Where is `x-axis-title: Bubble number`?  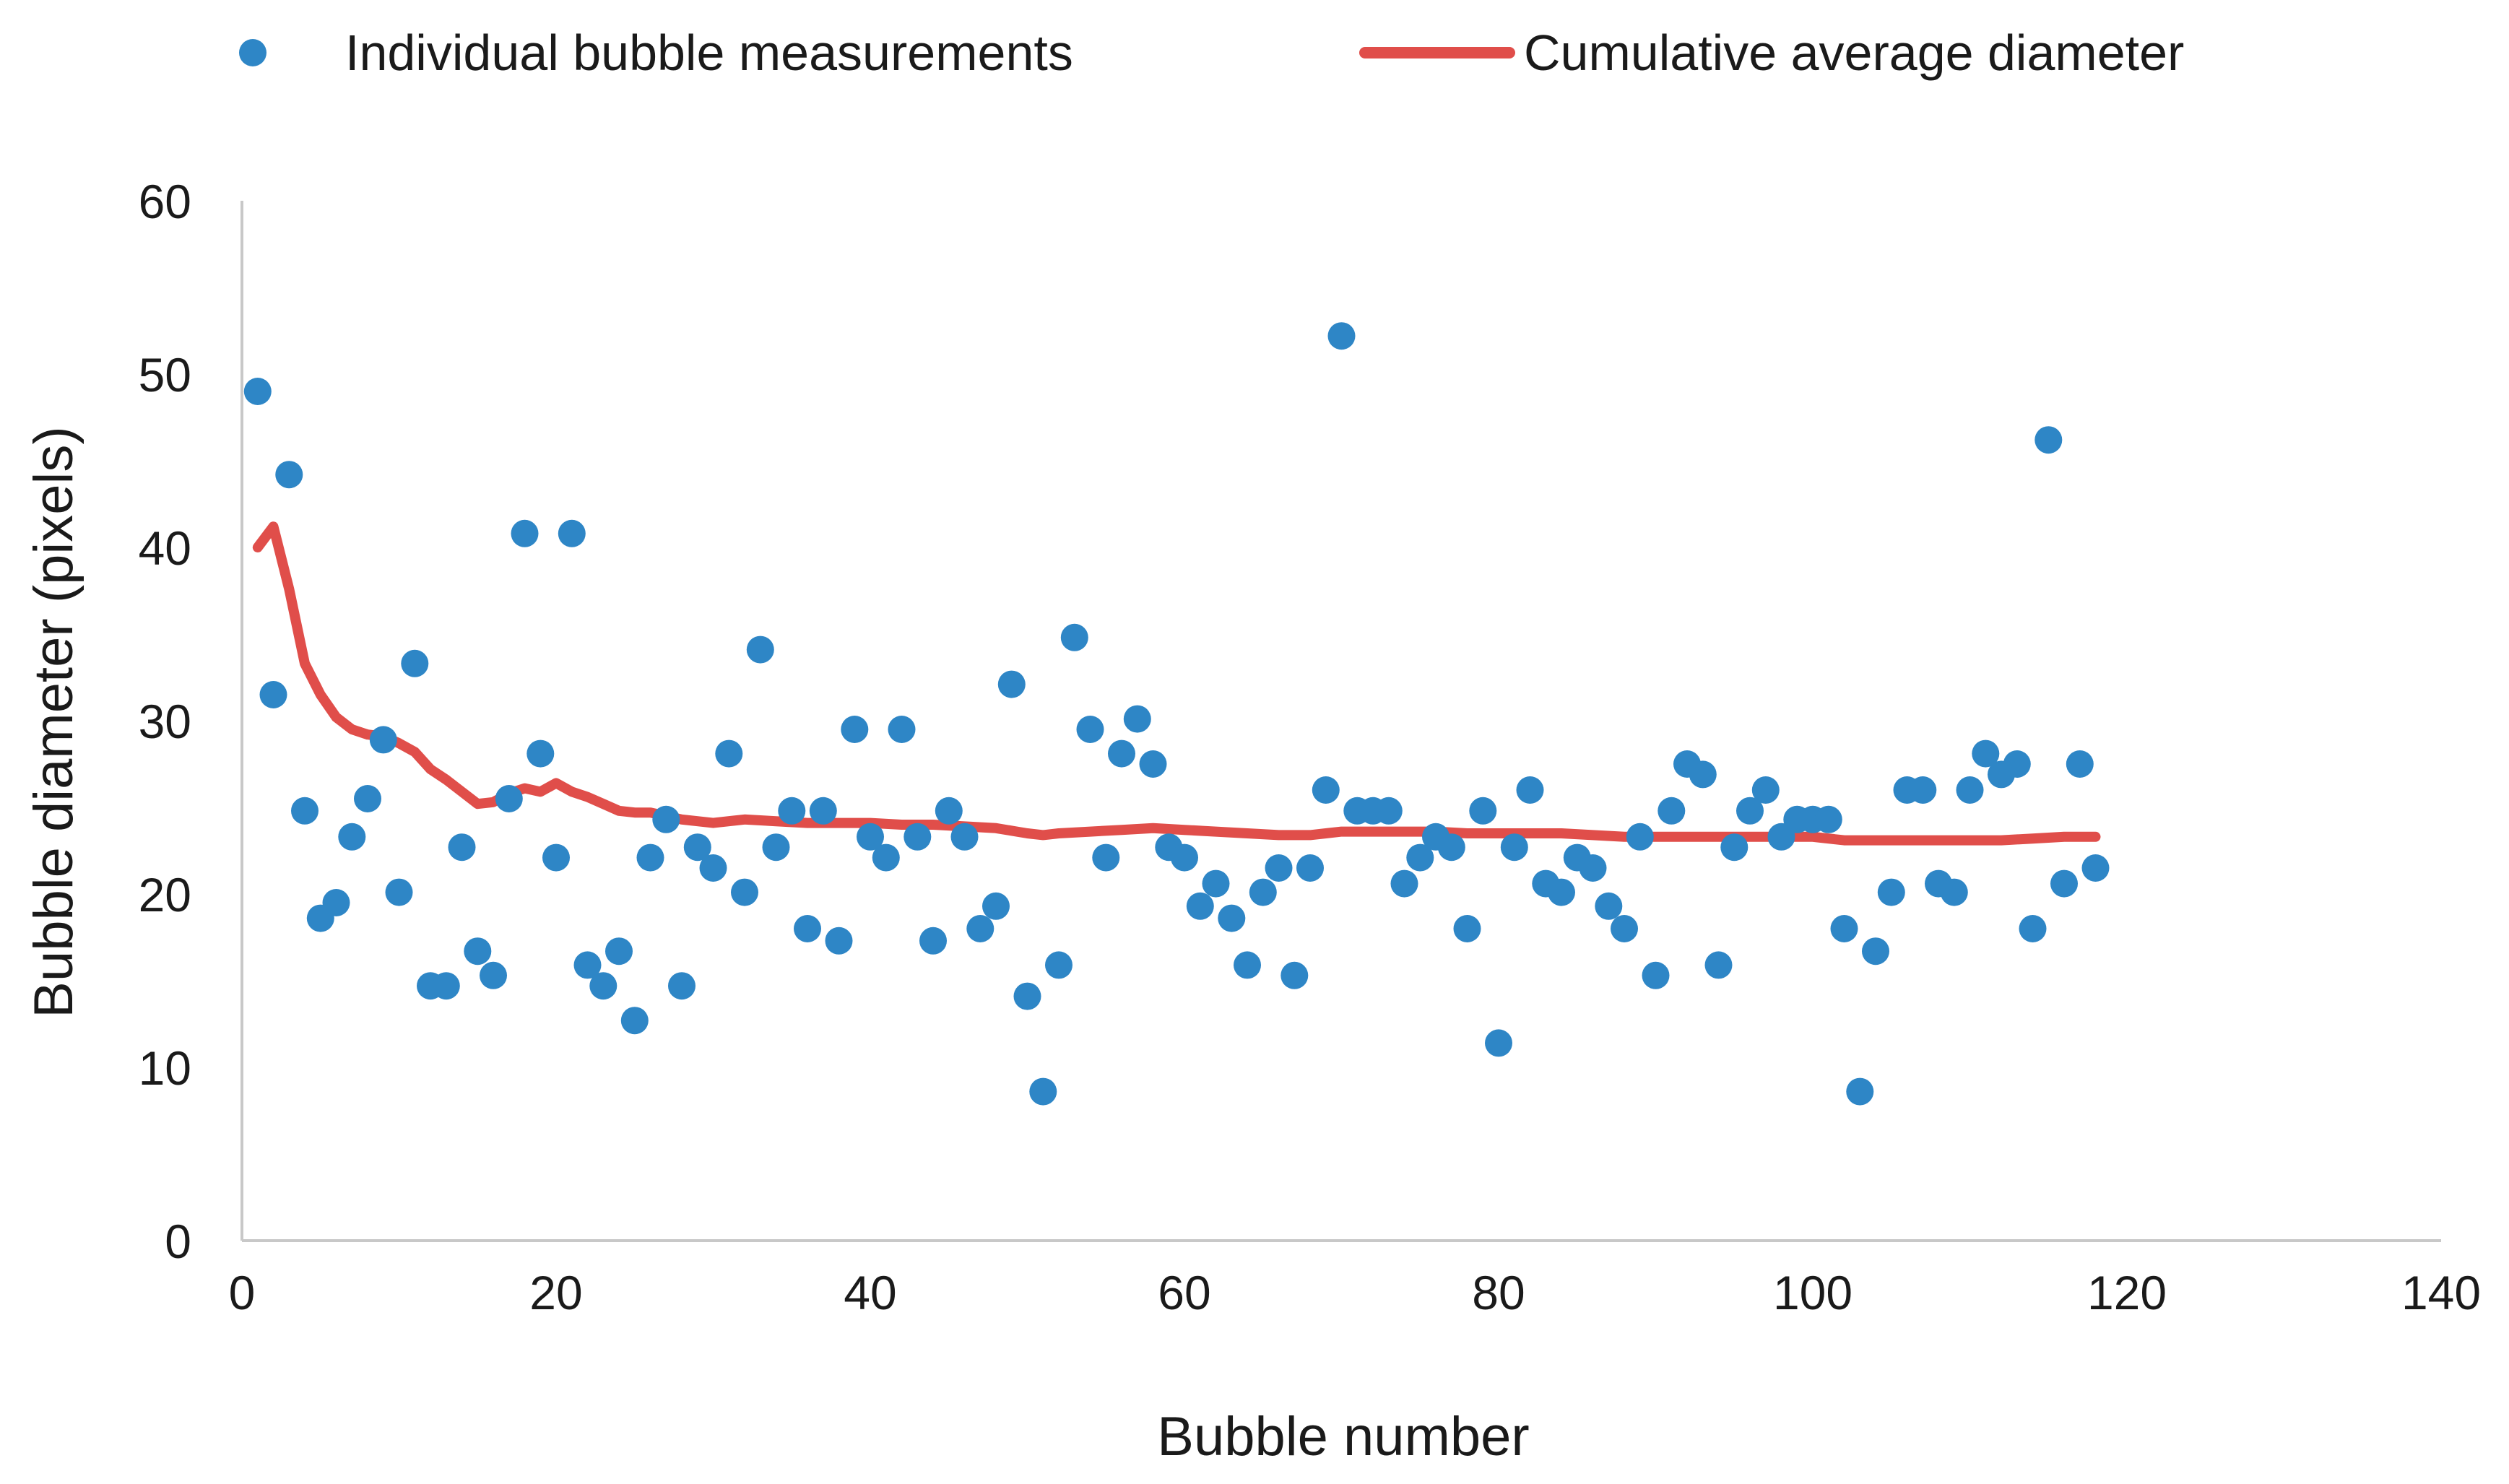
x-axis-title: Bubble number is located at coordinates (1343, 1436).